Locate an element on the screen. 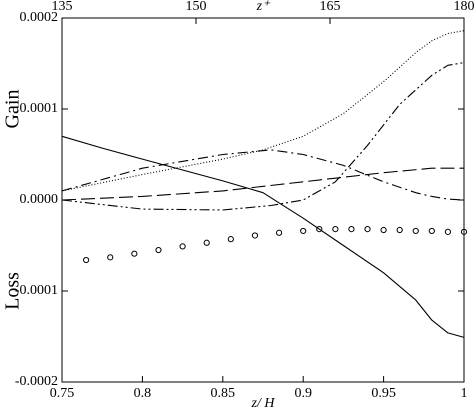 The height and width of the screenshot is (415, 474). x2-tick-label: 135 is located at coordinates (62, 7).